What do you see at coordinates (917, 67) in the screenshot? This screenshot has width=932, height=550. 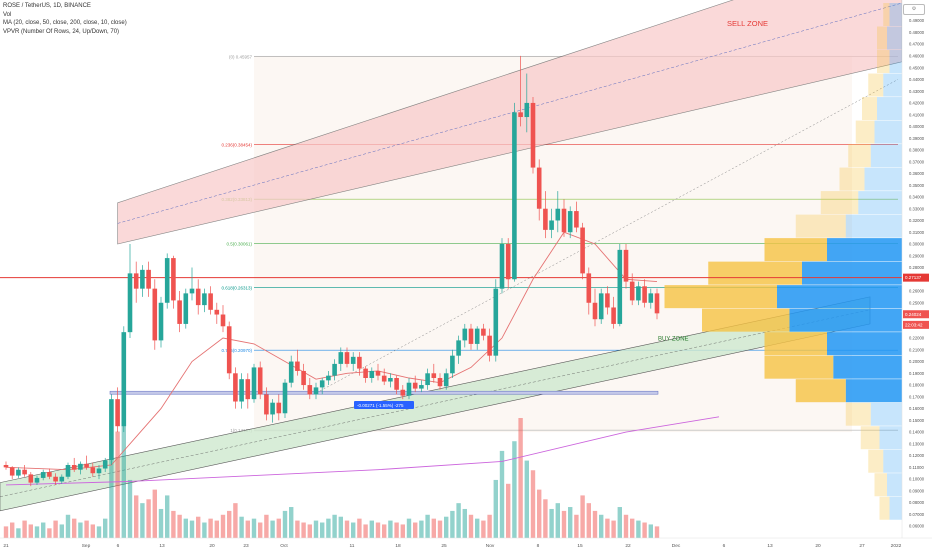 I see `y-tick-label: 0.45000` at bounding box center [917, 67].